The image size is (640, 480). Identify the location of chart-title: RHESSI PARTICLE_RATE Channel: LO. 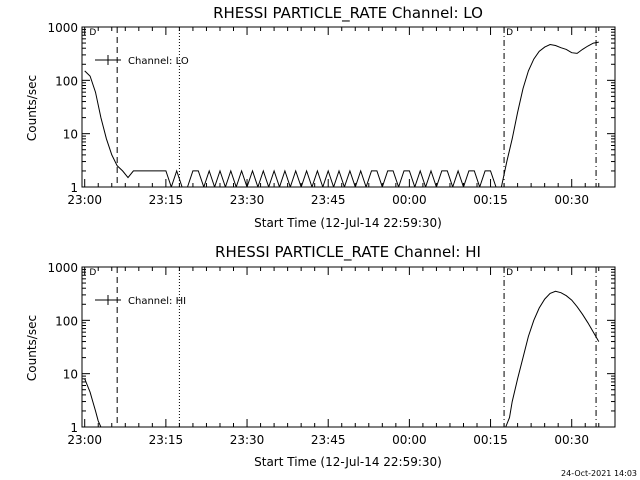
(348, 13).